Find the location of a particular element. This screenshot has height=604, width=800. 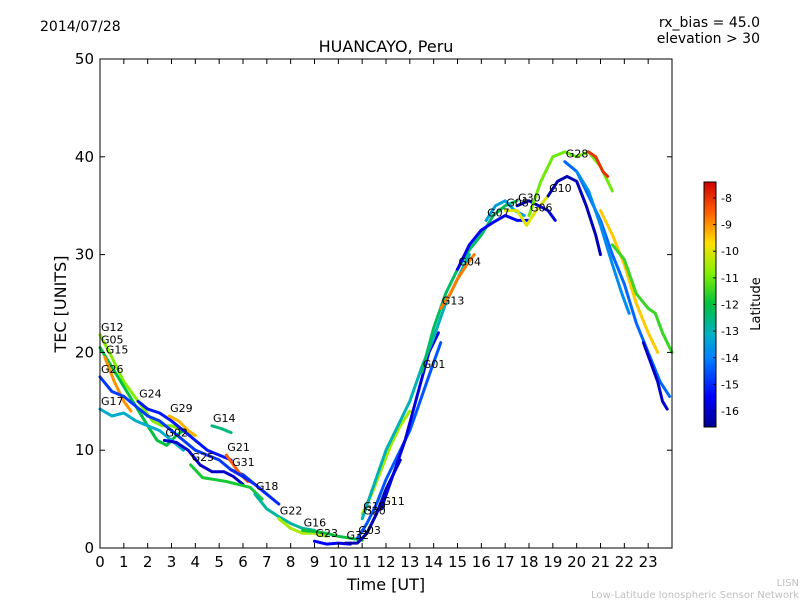

series-label-g17: G17 is located at coordinates (112, 401).